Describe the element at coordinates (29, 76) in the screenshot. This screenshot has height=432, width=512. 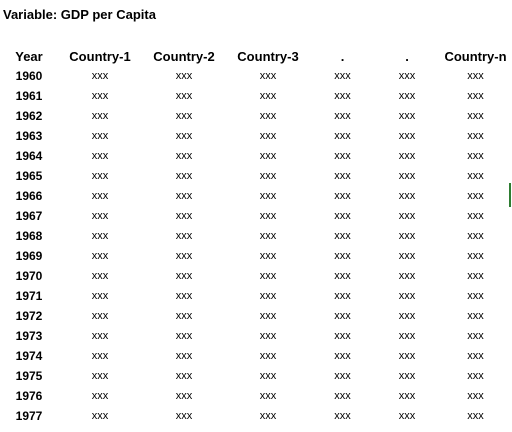
I see `year-cell: 1960` at that location.